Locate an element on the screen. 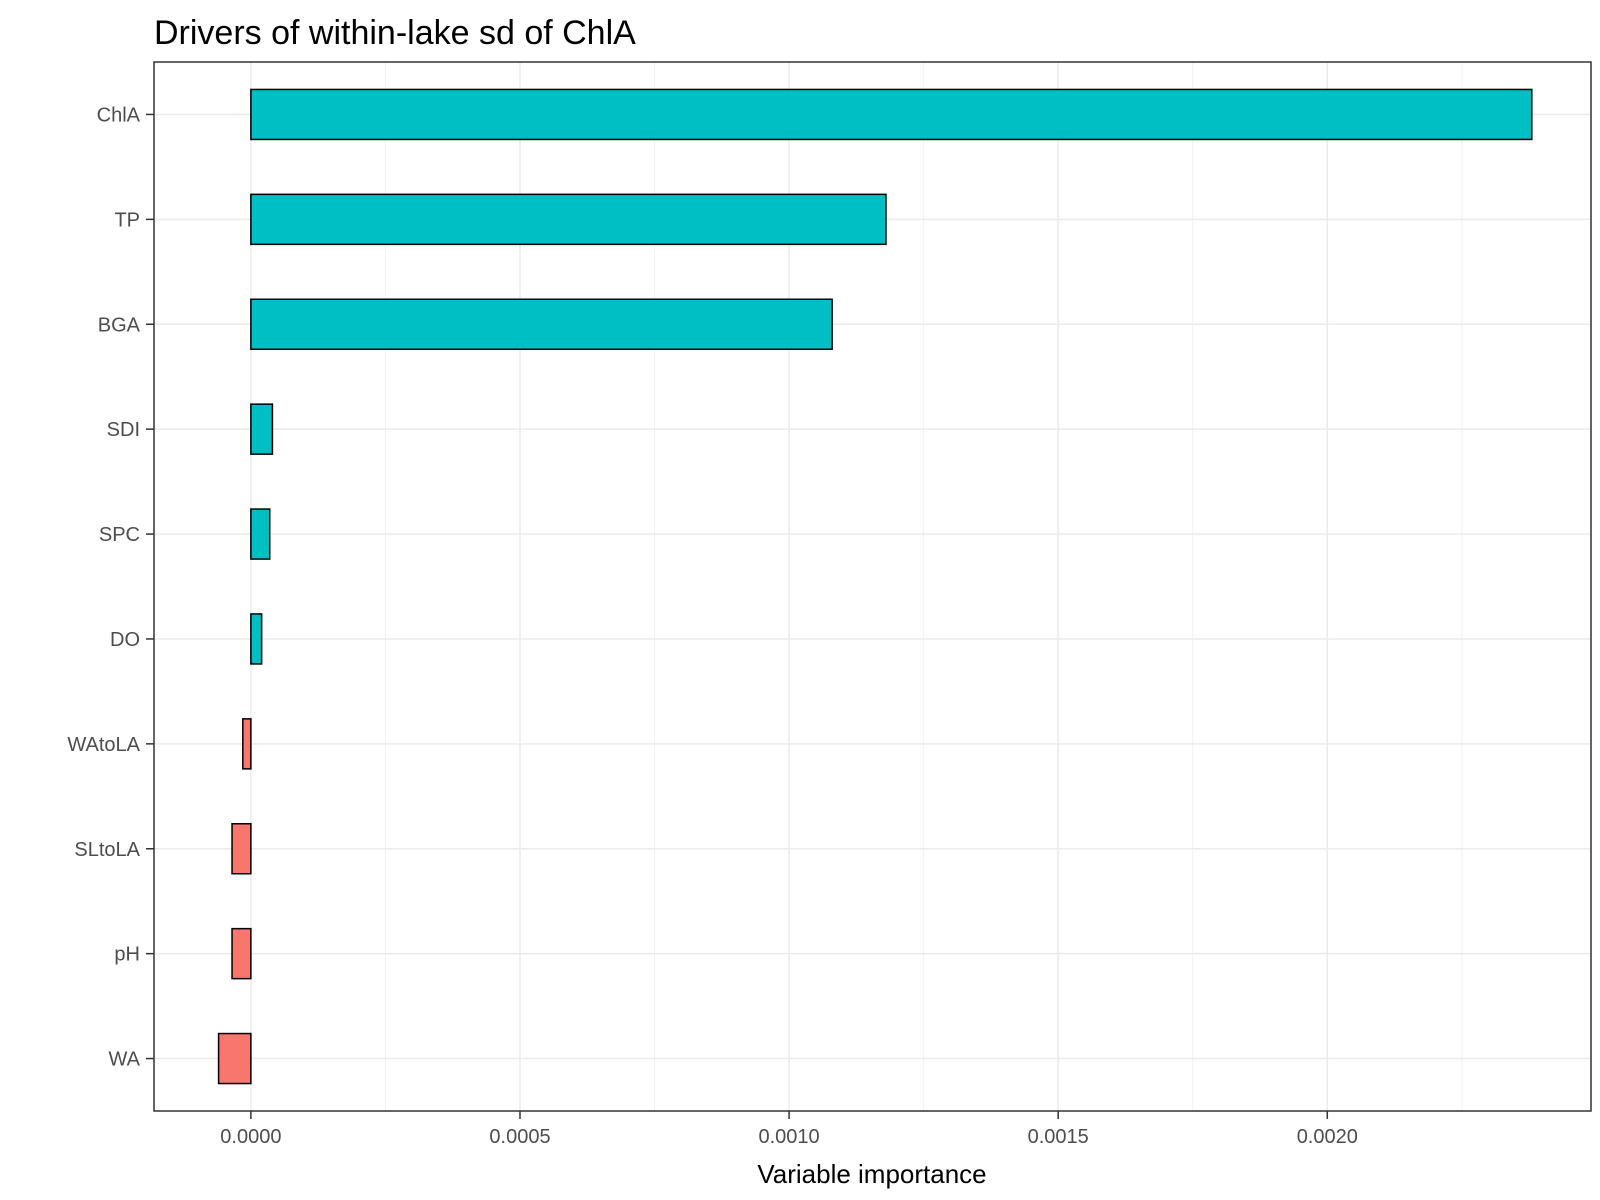 This screenshot has height=1200, width=1600. y-axis: ChlA TP BGA SDI SPC DO WAtoLA SLtoLA pH WA is located at coordinates (110, 587).